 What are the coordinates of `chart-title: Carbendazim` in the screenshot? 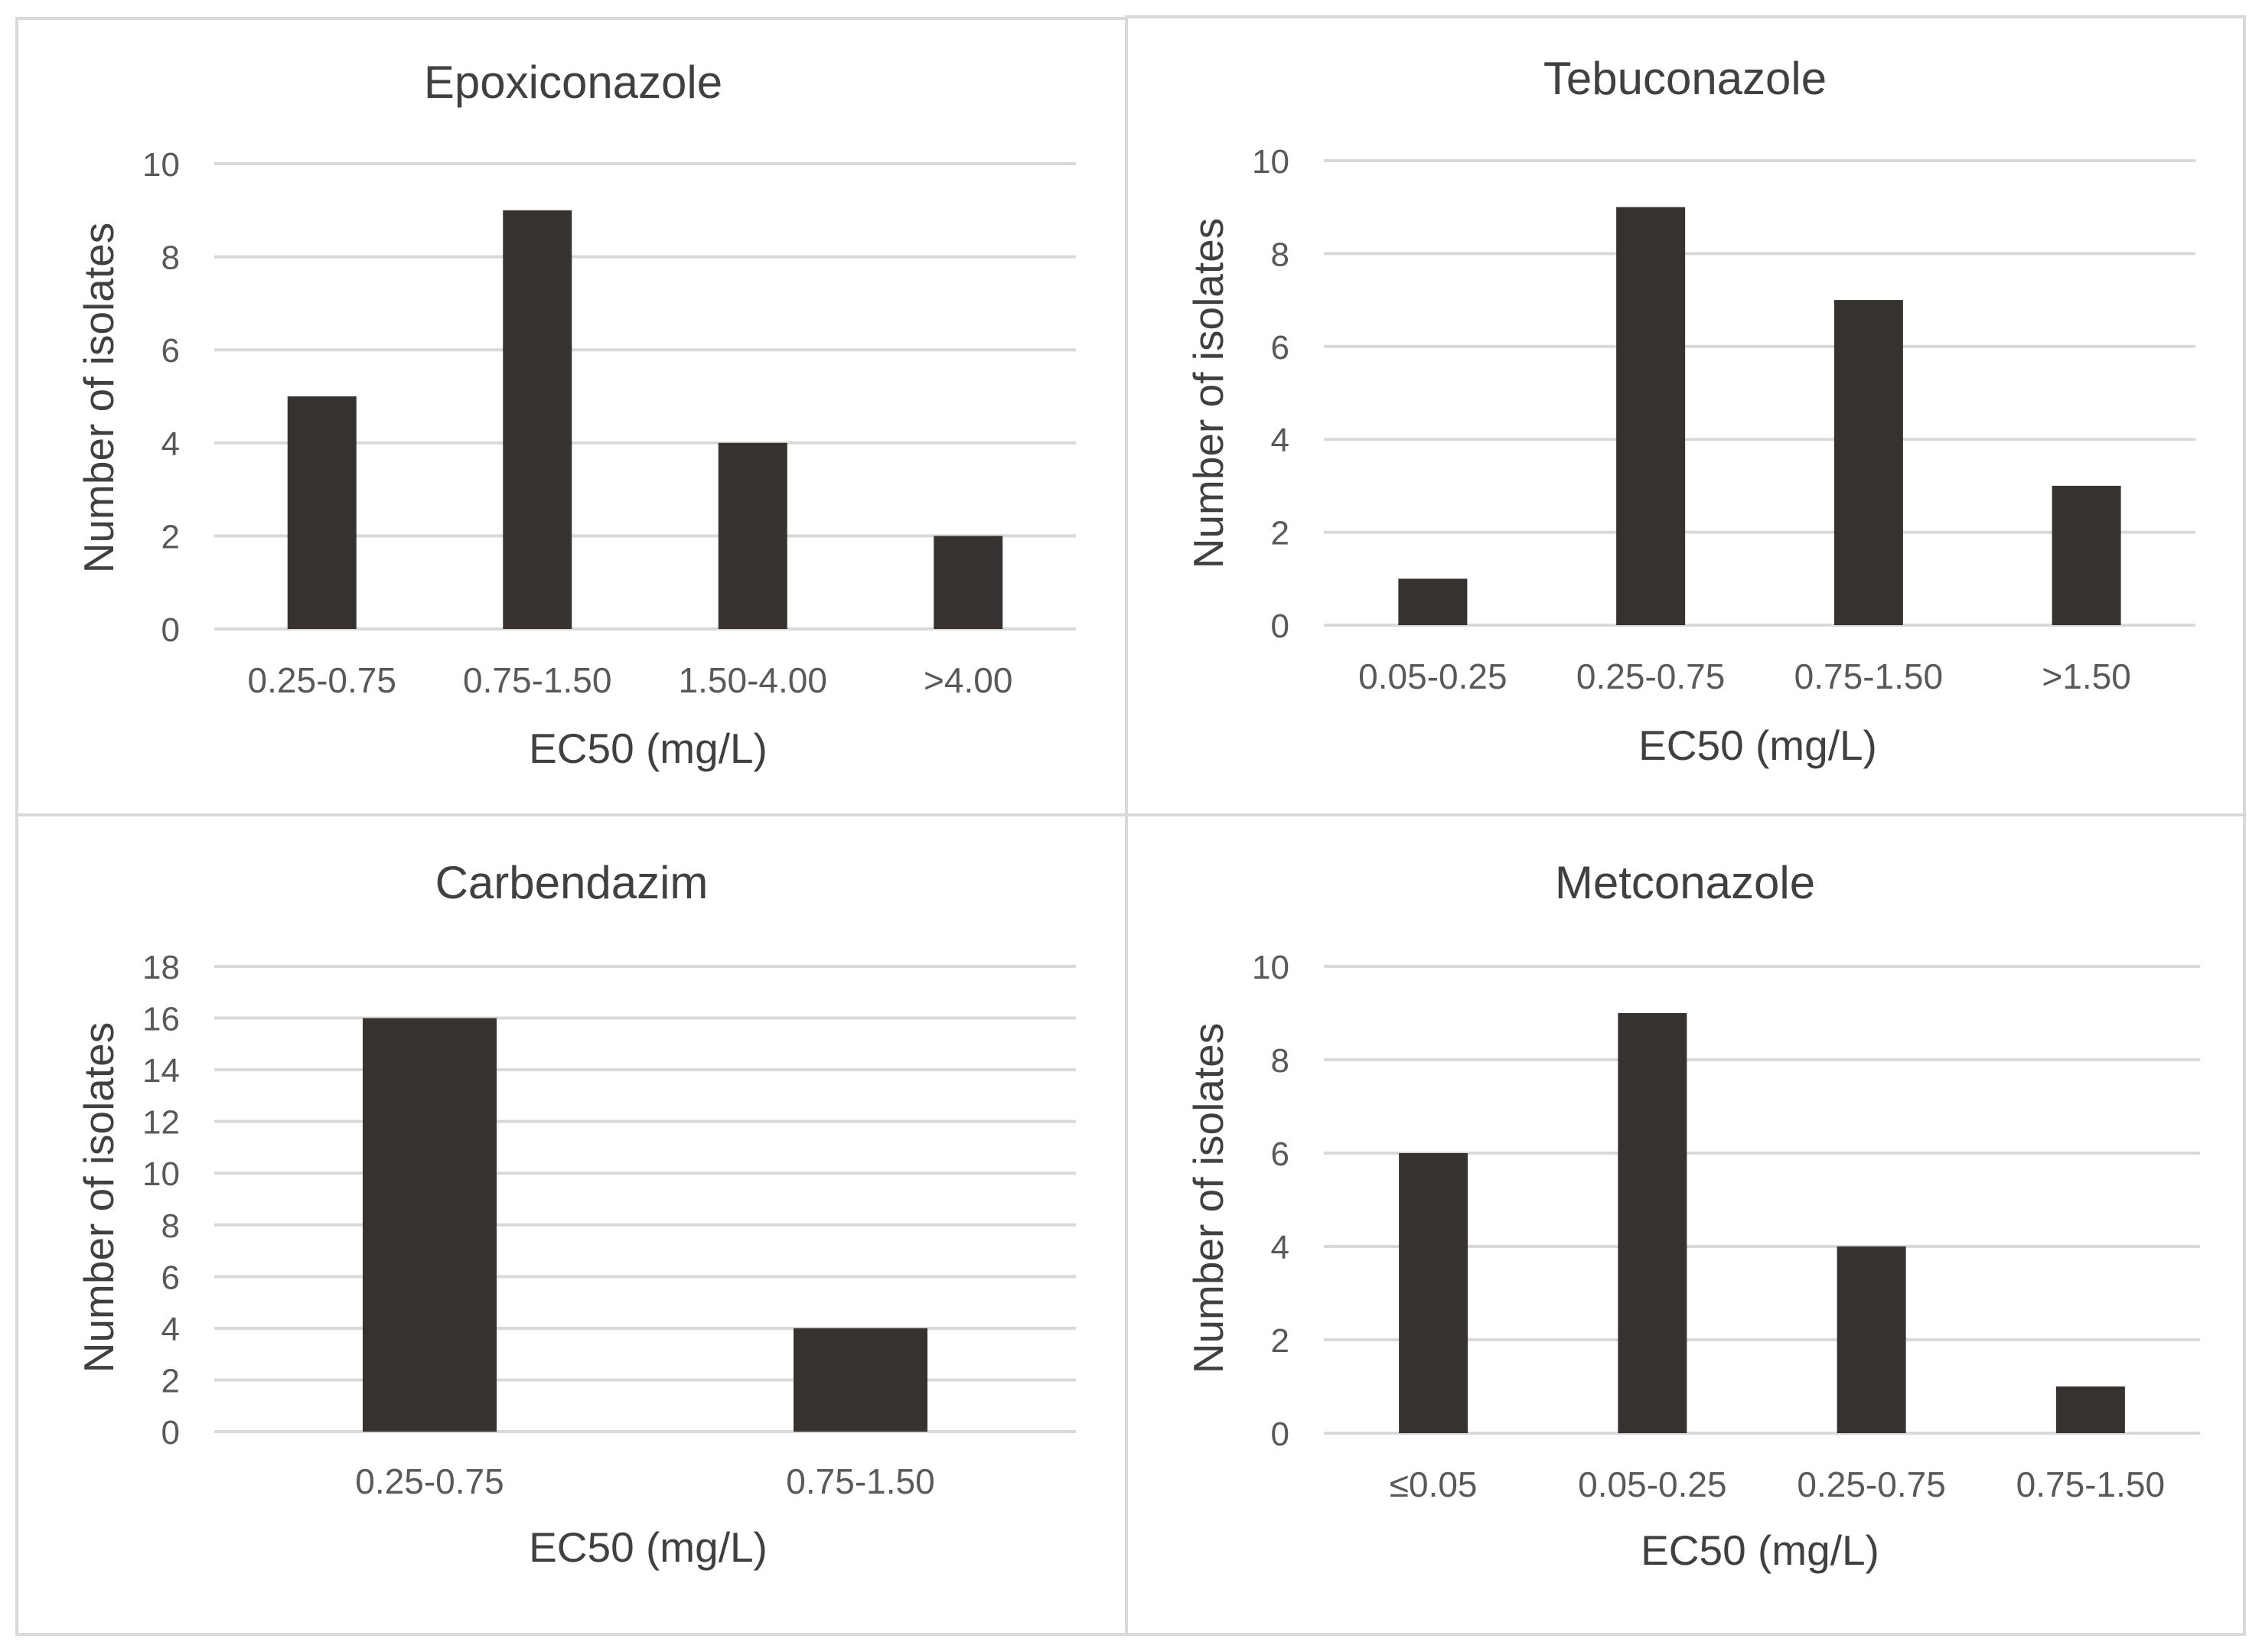 It's located at (572, 882).